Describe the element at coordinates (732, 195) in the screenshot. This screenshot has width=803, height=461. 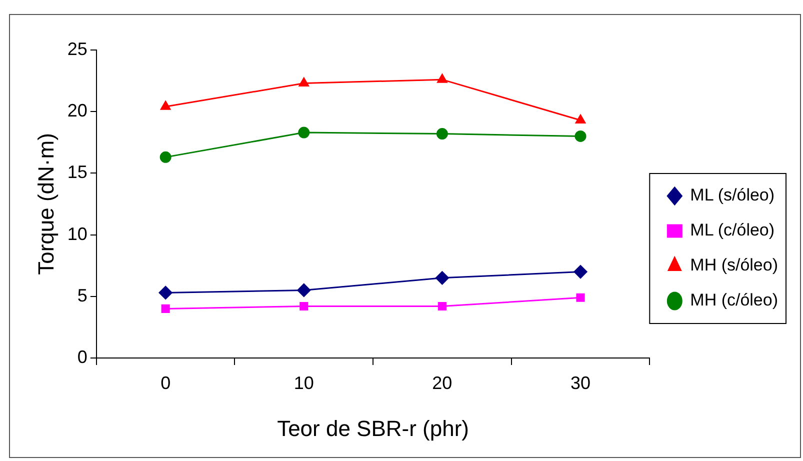
I see `legend-label: ML (s/óleo)` at that location.